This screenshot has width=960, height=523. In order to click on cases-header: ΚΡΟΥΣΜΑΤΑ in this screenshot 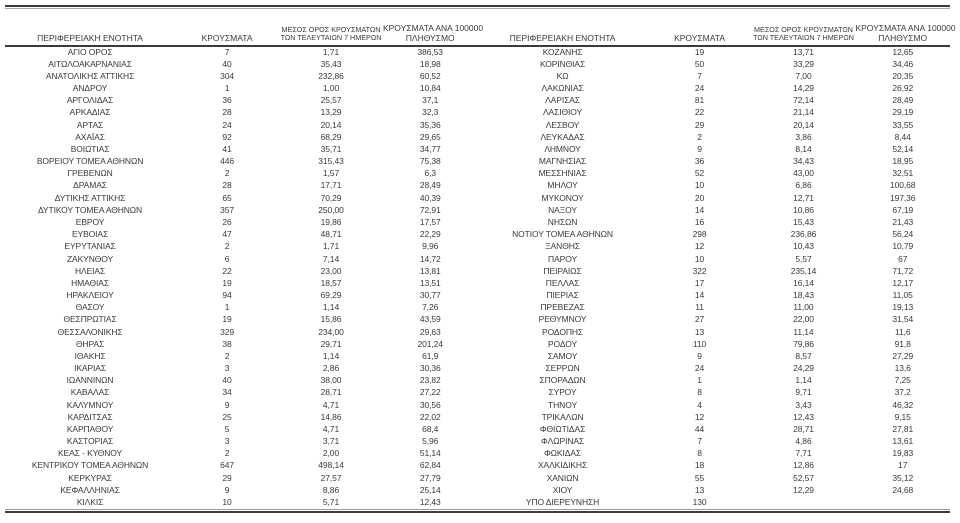, I will do `click(227, 28)`.